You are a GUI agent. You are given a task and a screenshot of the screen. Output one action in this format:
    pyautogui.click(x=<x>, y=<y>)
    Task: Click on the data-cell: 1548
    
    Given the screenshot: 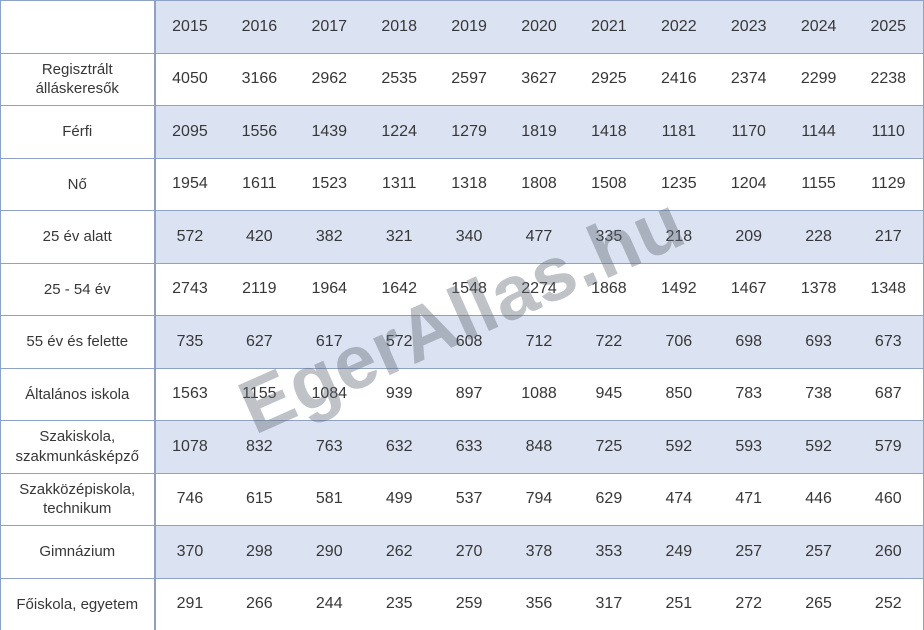 What is the action you would take?
    pyautogui.click(x=469, y=289)
    